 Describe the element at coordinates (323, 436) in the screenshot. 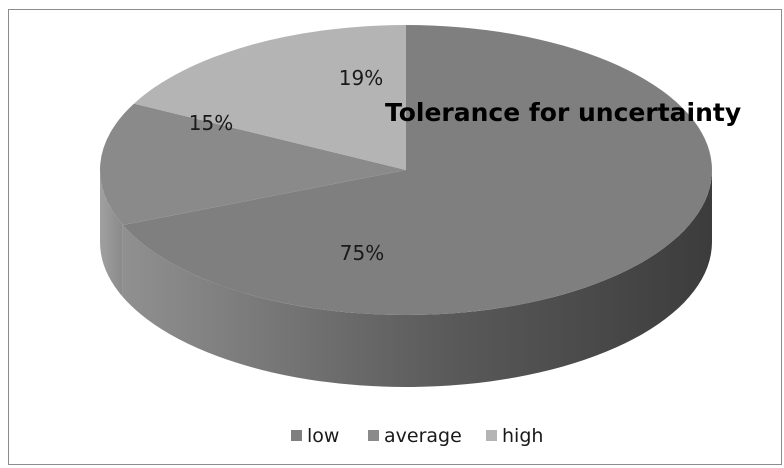

I see `legend-label-low: low` at that location.